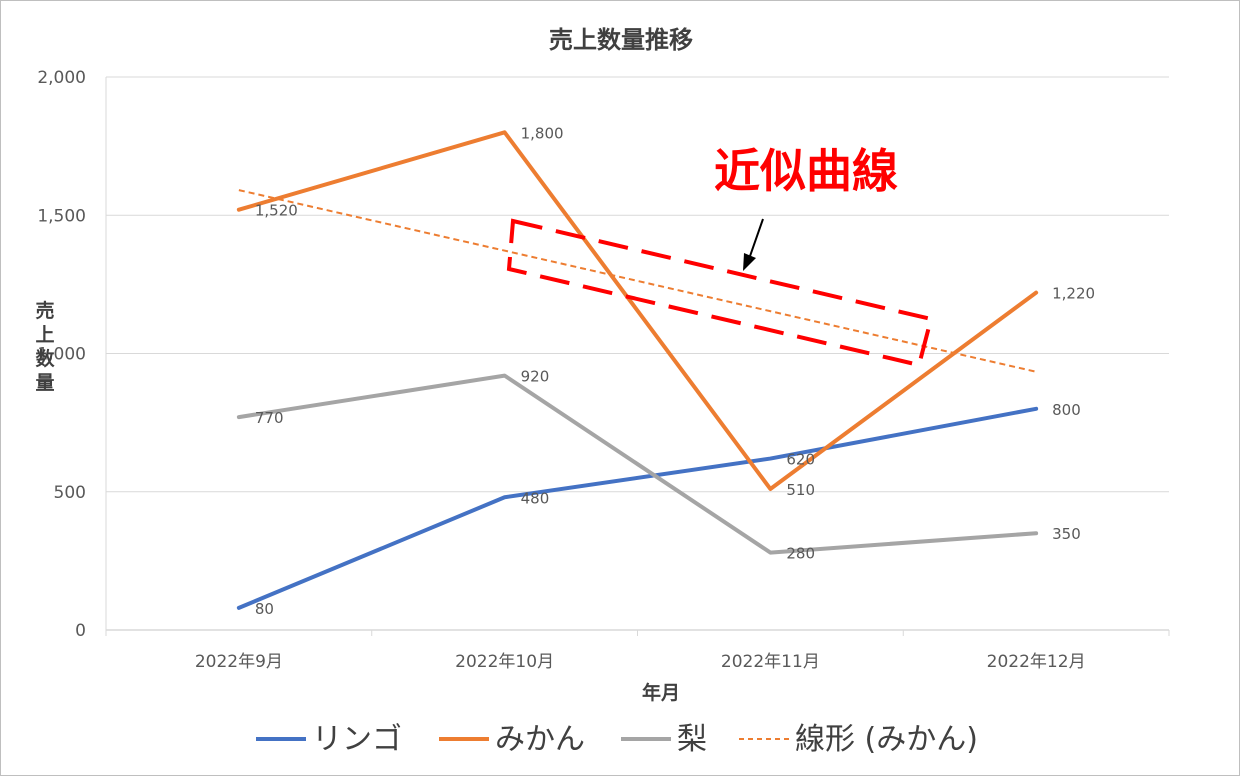 This screenshot has width=1240, height=777. I want to click on chart-title: 売上数量推移, so click(621, 40).